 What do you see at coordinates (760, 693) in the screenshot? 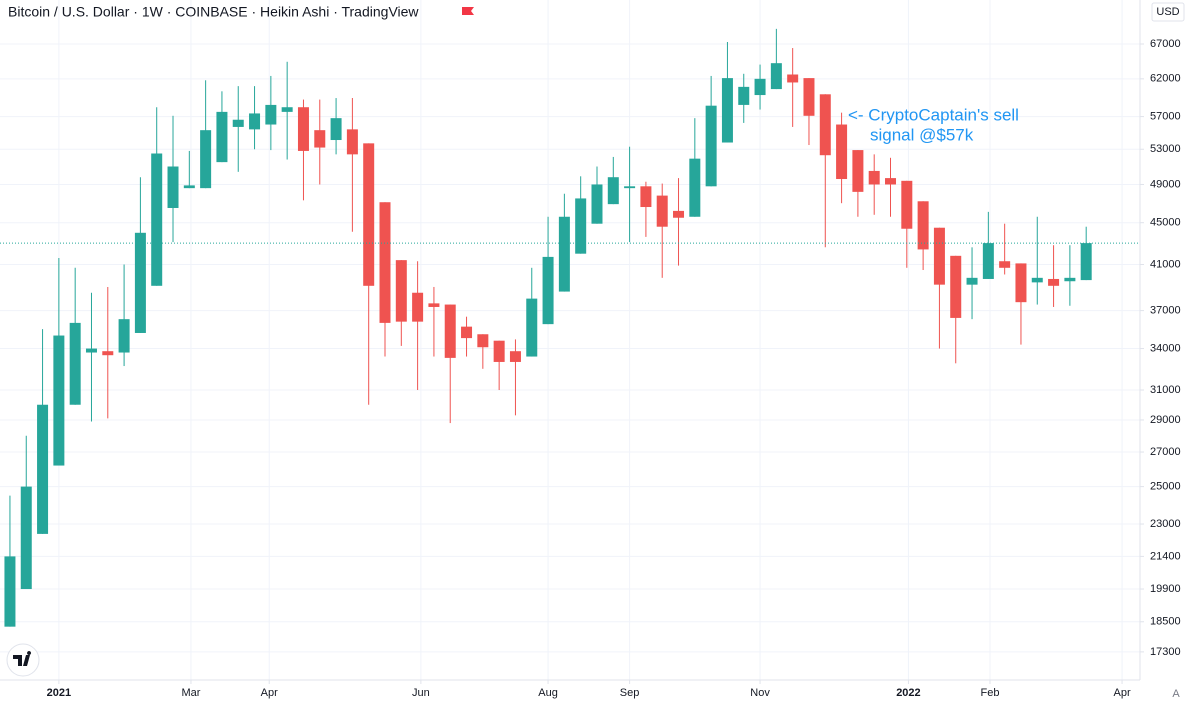
I see `x-tick-label: Nov` at bounding box center [760, 693].